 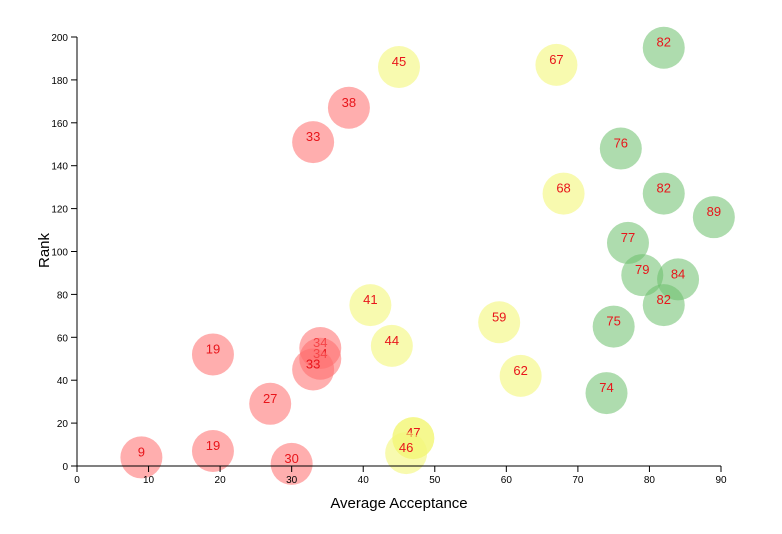 What do you see at coordinates (291, 458) in the screenshot?
I see `data-point-label: 30` at bounding box center [291, 458].